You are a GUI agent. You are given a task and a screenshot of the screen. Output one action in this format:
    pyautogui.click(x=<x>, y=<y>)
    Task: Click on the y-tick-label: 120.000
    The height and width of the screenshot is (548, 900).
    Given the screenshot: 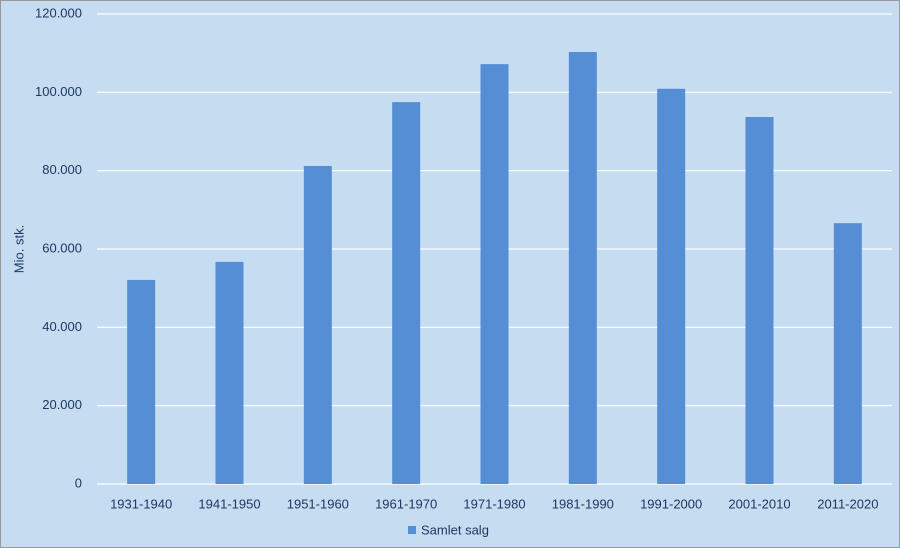 What is the action you would take?
    pyautogui.click(x=58, y=12)
    